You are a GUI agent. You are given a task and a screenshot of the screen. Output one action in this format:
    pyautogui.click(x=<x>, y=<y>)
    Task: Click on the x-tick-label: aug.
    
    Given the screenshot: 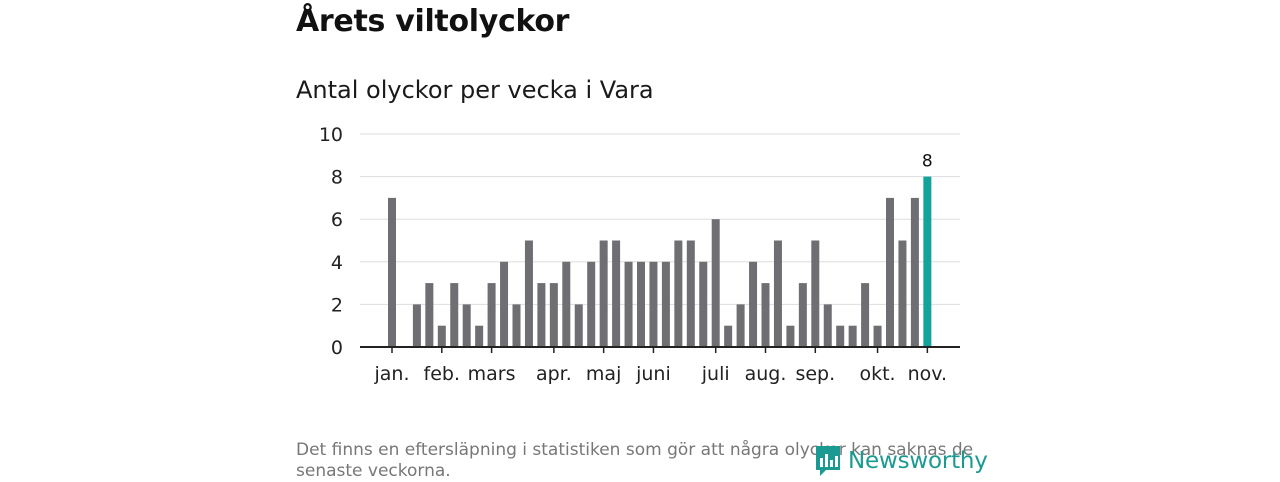 What is the action you would take?
    pyautogui.click(x=766, y=374)
    